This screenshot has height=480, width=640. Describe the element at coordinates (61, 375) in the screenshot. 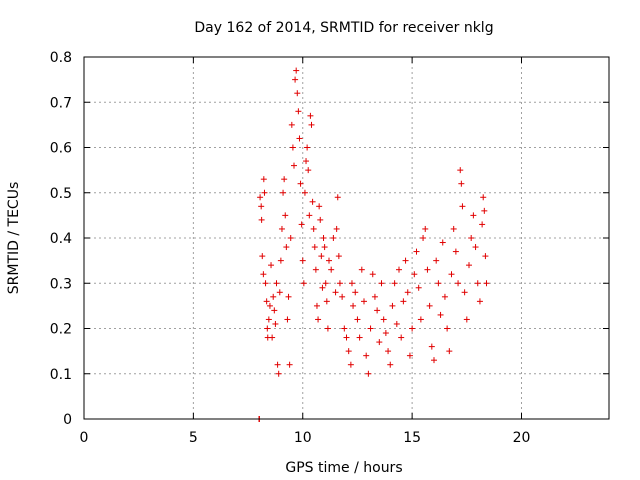

I see `y-tick-label: 0.1` at that location.